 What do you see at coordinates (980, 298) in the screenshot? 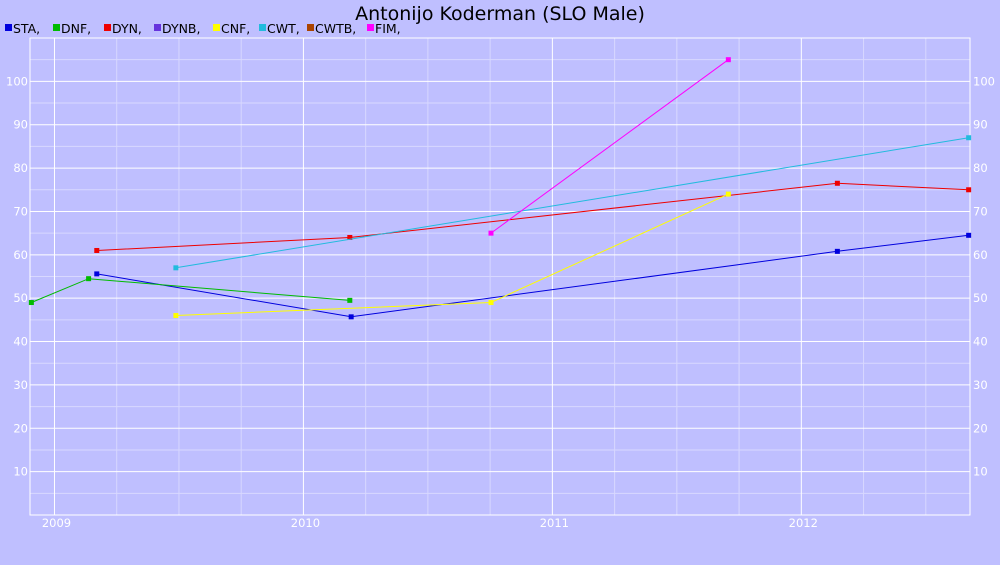
I see `y-tick-label-right: 50` at bounding box center [980, 298].